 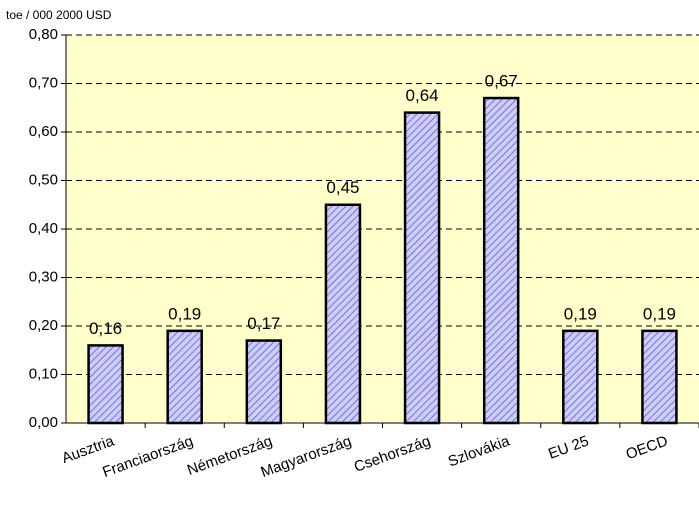 I want to click on y-tick-label: 0,20, so click(x=43, y=325).